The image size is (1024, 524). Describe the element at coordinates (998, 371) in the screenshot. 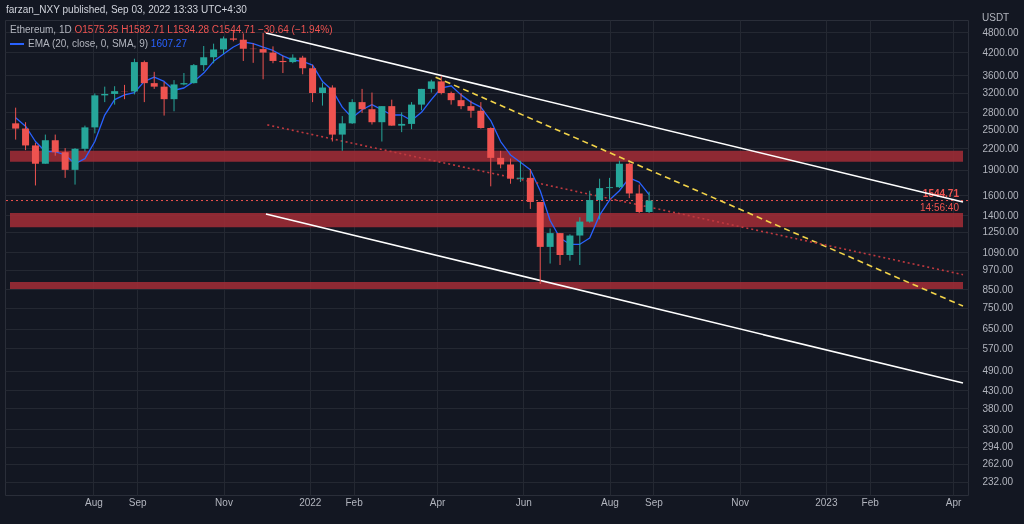

I see `y-tick-label: 490.00` at that location.